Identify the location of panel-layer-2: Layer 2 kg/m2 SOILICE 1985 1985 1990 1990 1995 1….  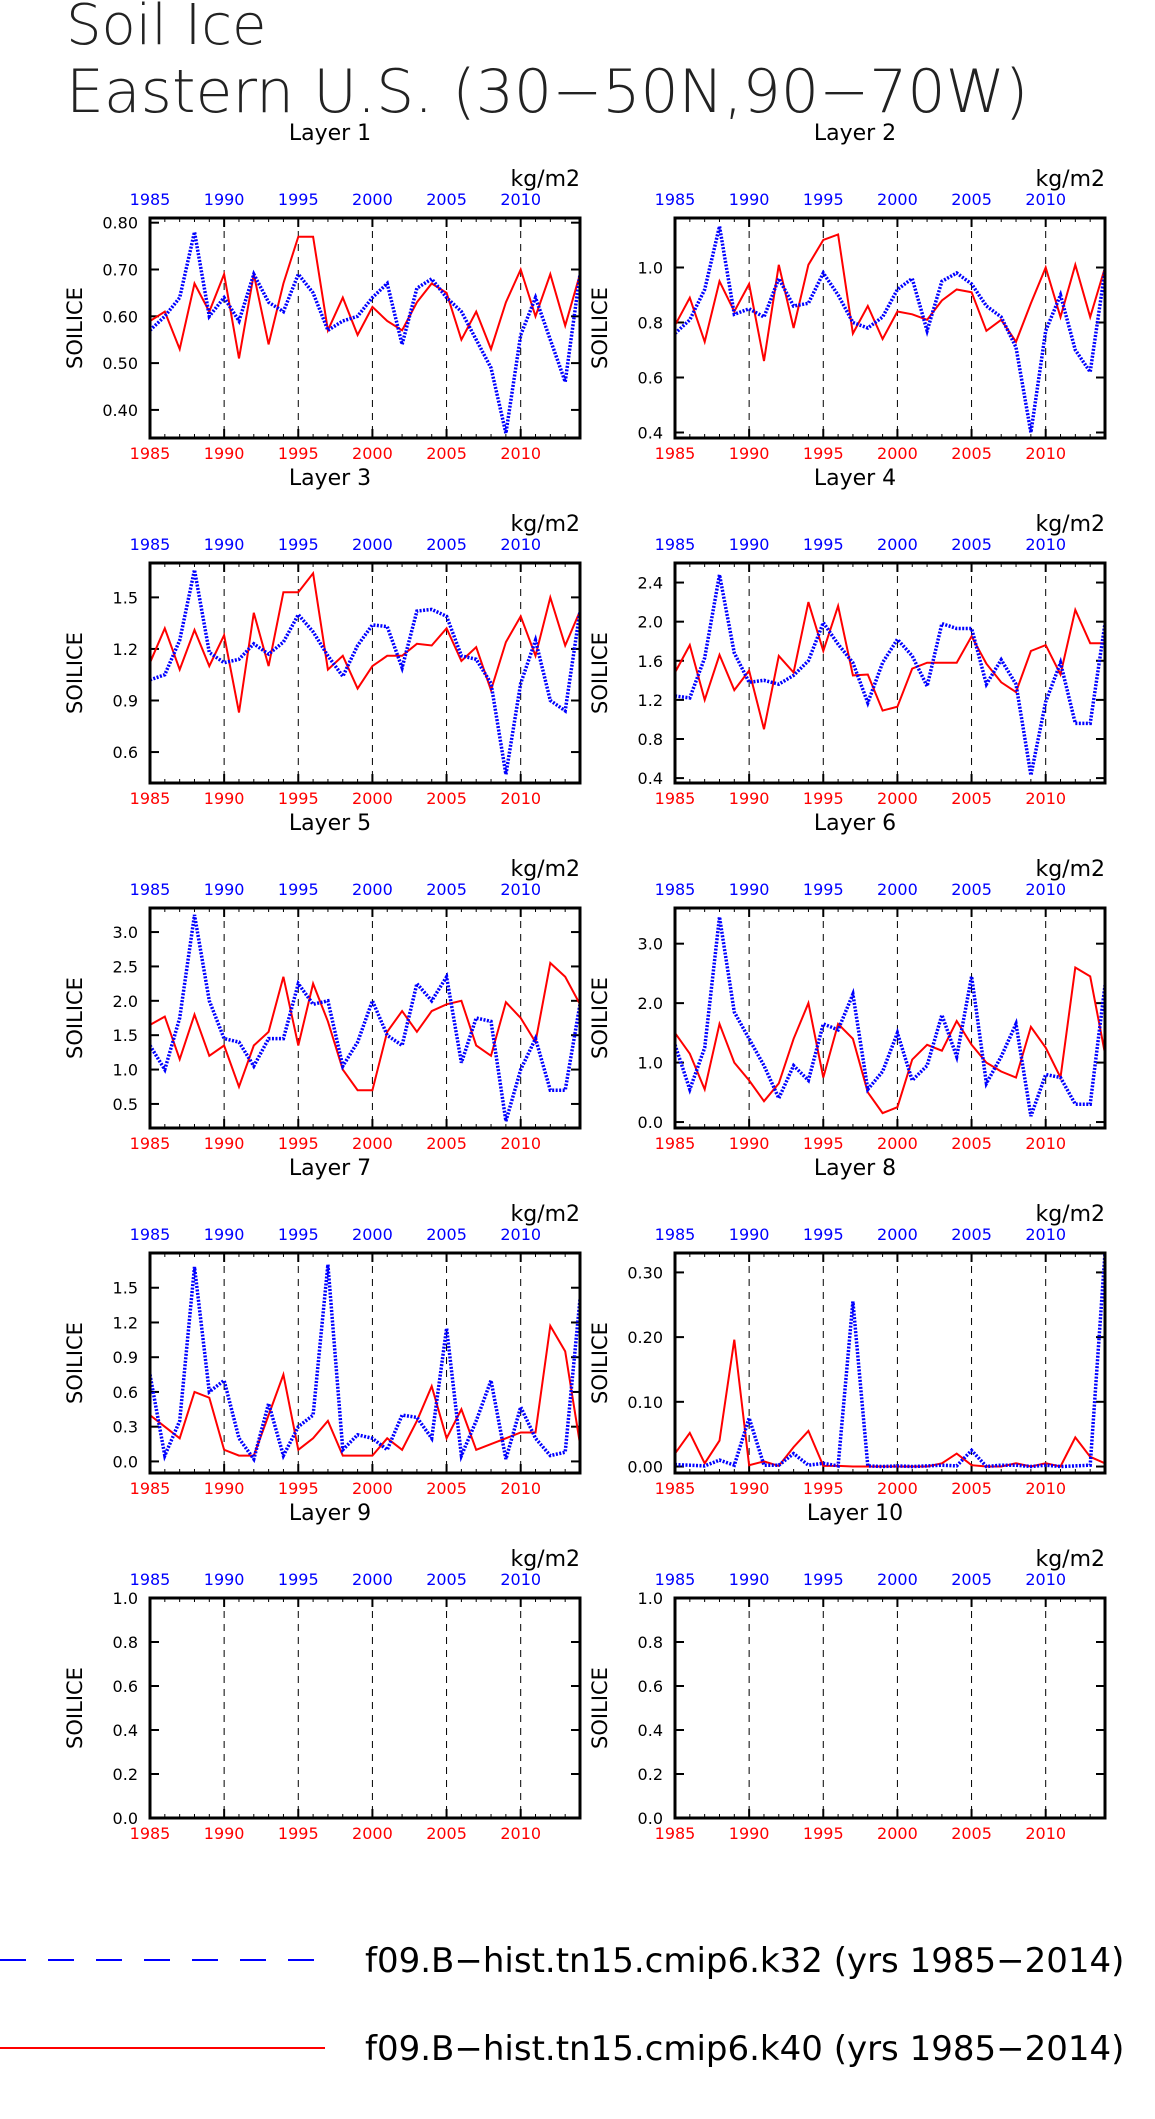
(847, 292).